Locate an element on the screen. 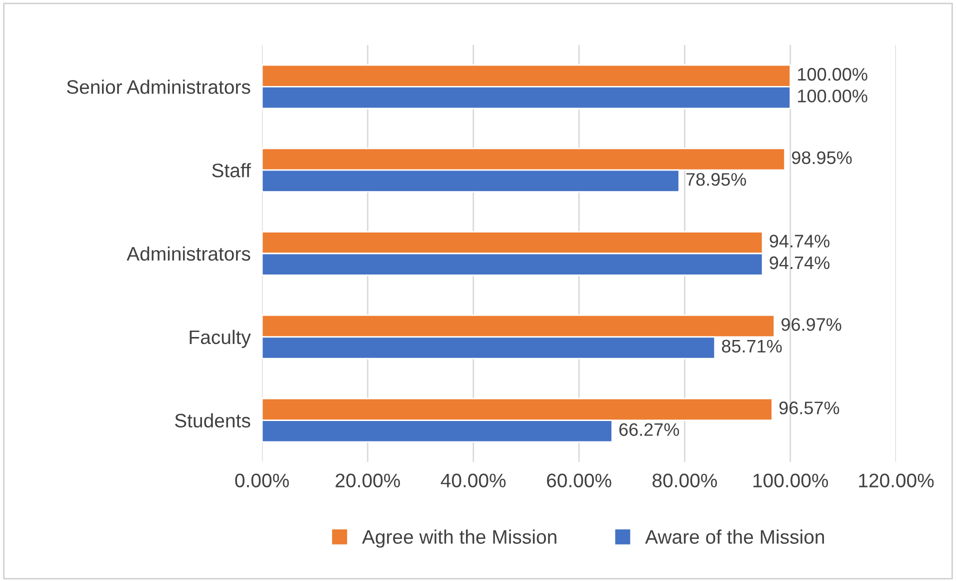 This screenshot has width=956, height=581. x-tick-label: 80.00% is located at coordinates (684, 481).